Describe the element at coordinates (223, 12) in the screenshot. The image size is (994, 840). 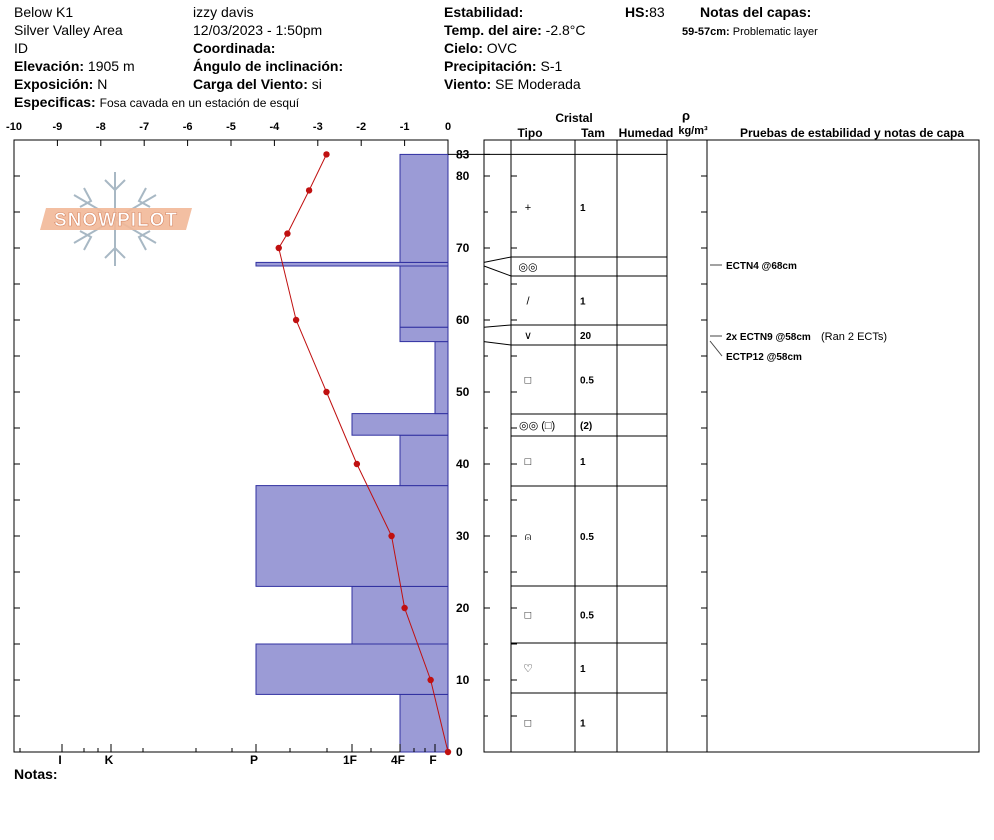
I see `observer: izzy davis` at that location.